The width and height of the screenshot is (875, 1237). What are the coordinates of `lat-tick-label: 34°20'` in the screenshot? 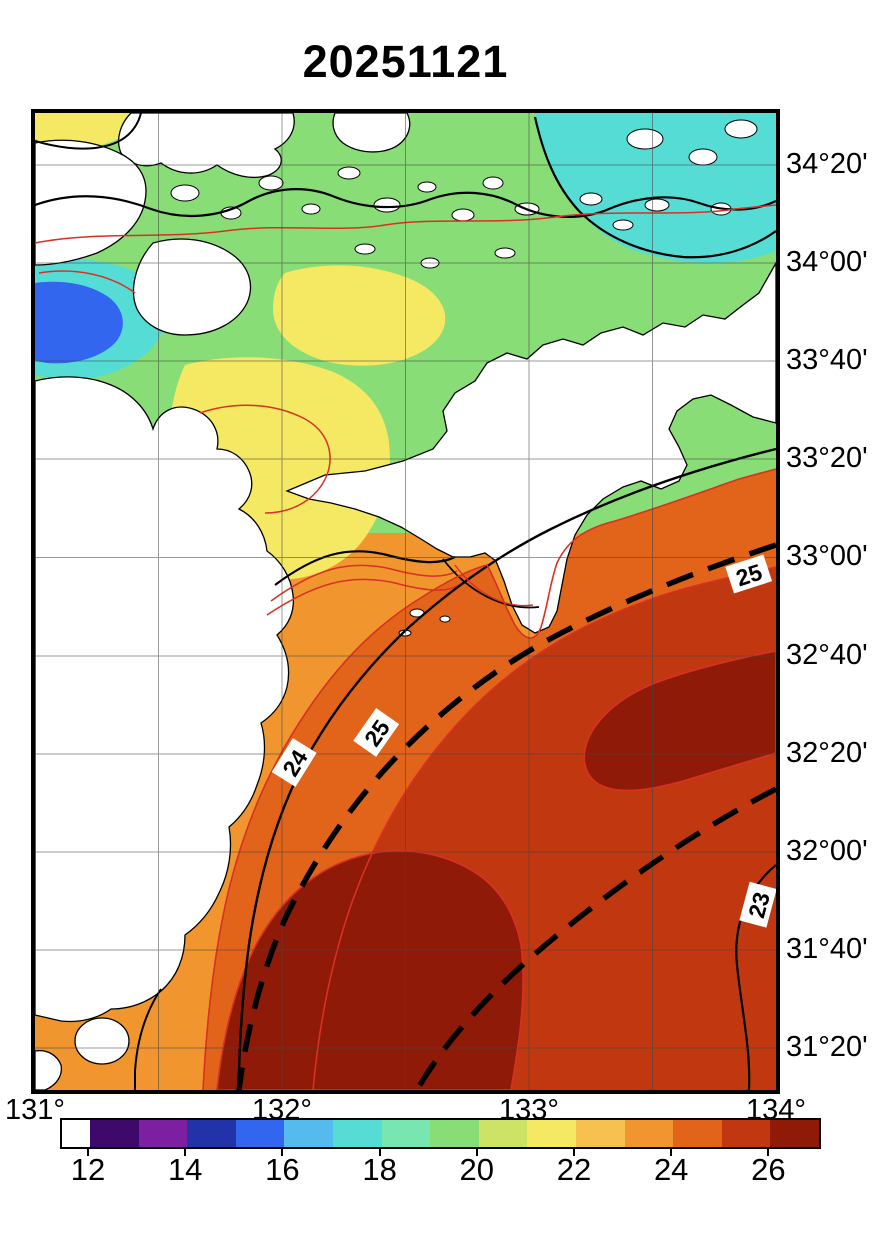 It's located at (827, 163).